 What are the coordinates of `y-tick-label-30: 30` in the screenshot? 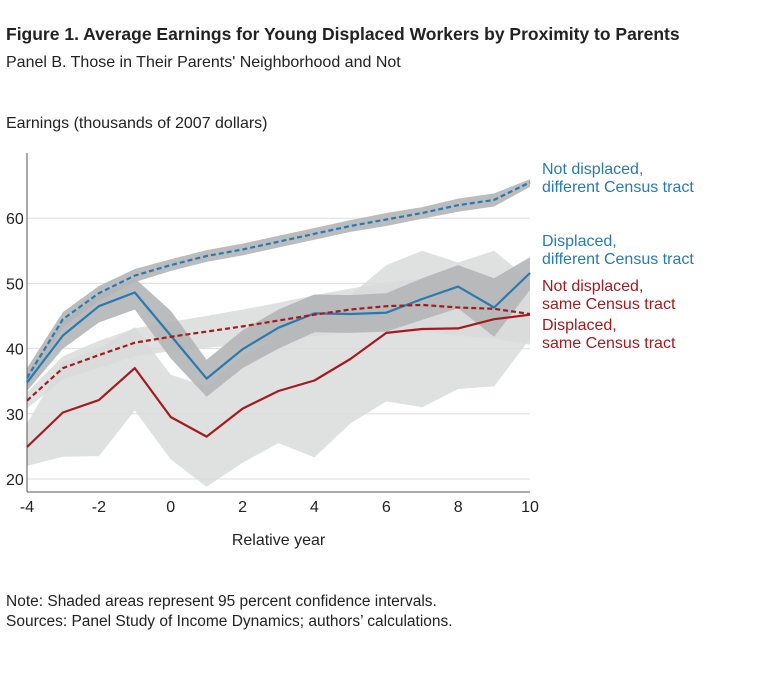 It's located at (15, 415).